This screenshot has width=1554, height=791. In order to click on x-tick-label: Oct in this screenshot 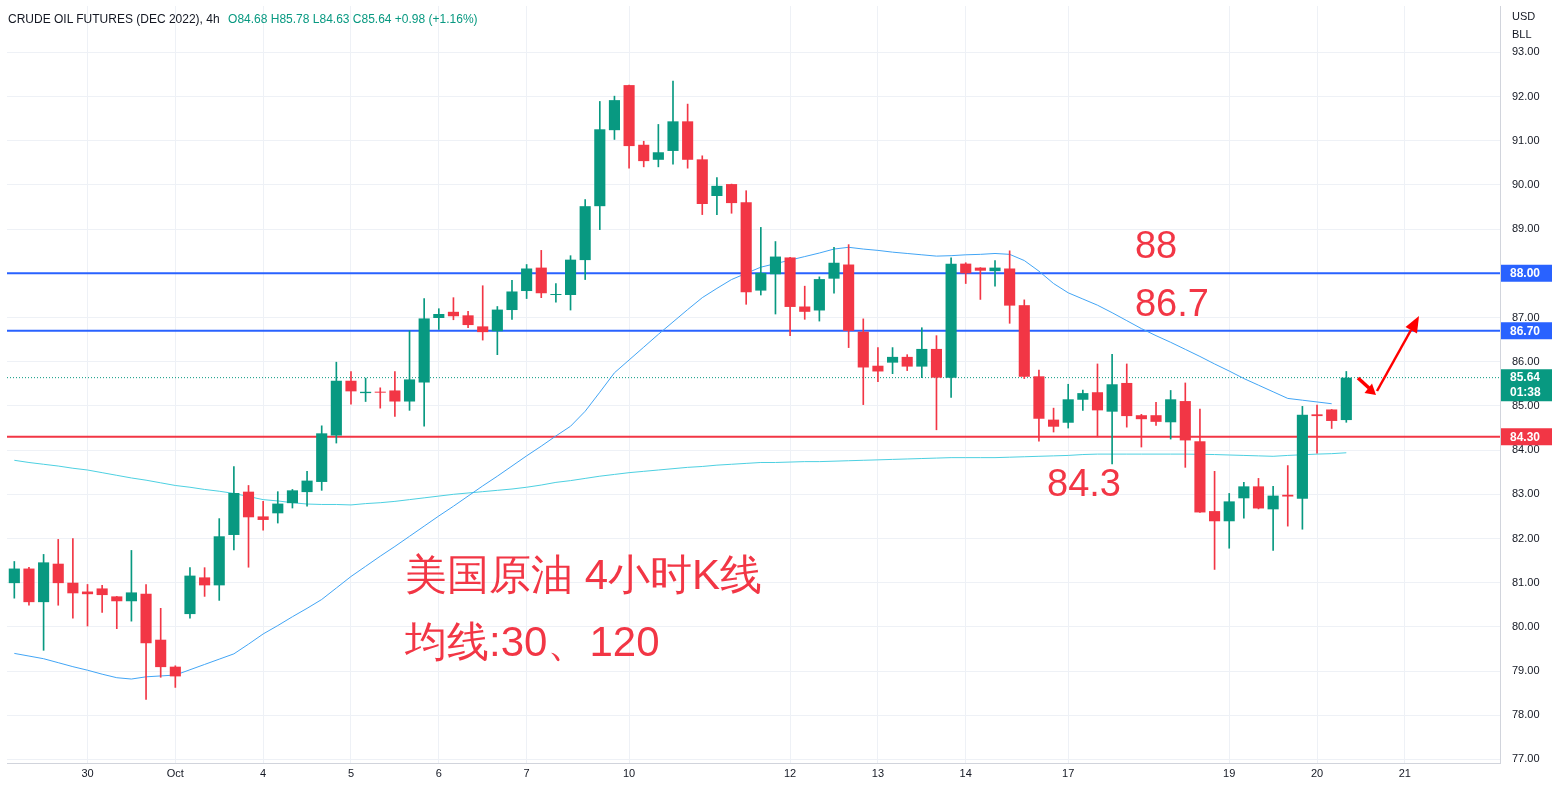, I will do `click(175, 772)`.